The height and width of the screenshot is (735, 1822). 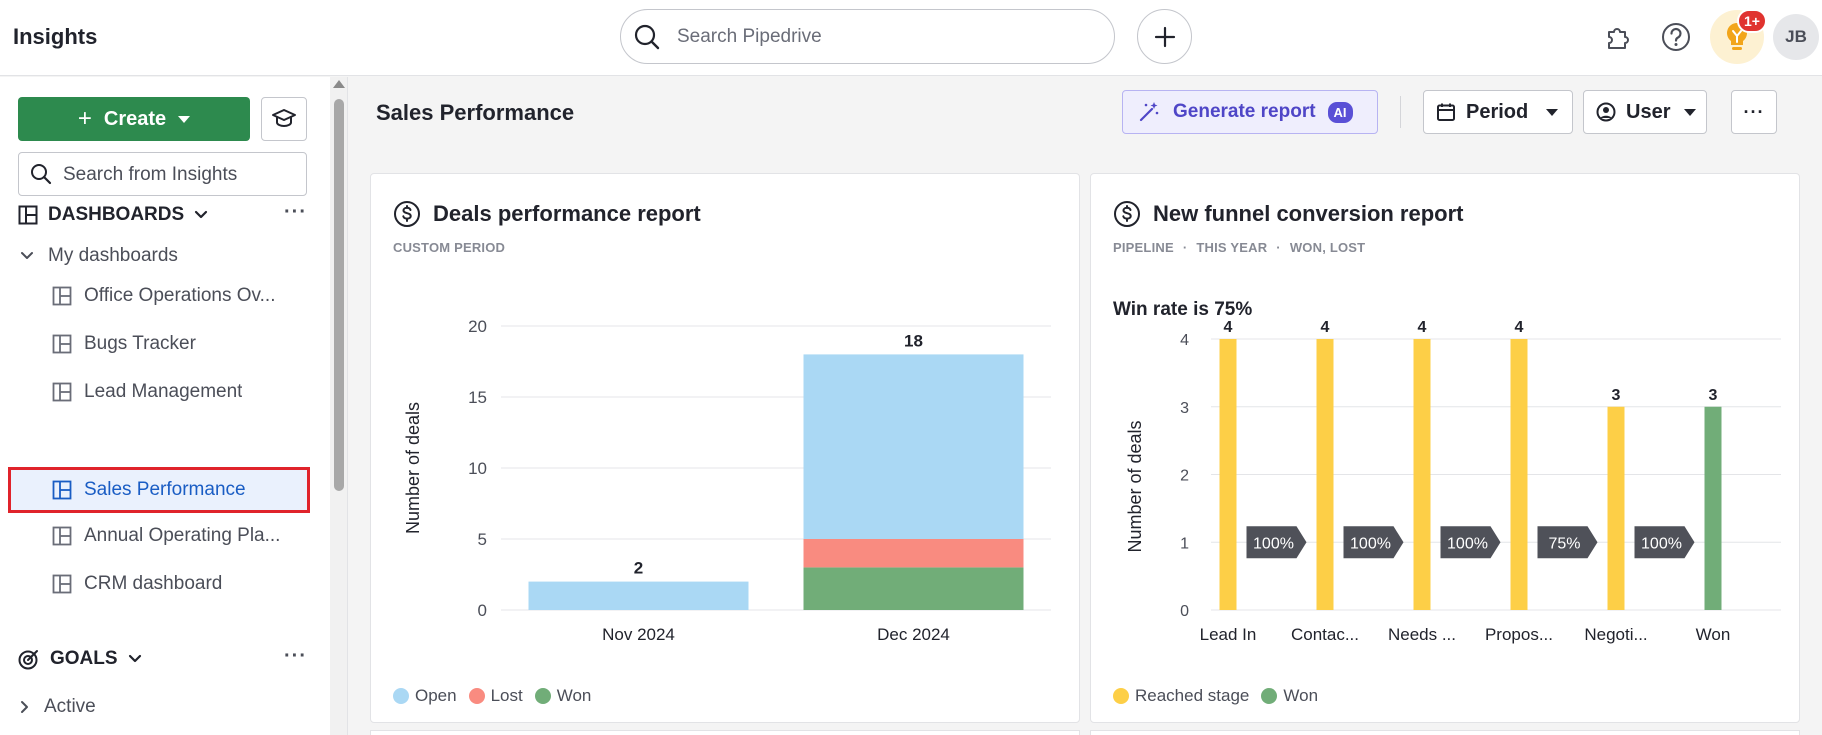 I want to click on card-title-label: Deals performance report, so click(x=567, y=213).